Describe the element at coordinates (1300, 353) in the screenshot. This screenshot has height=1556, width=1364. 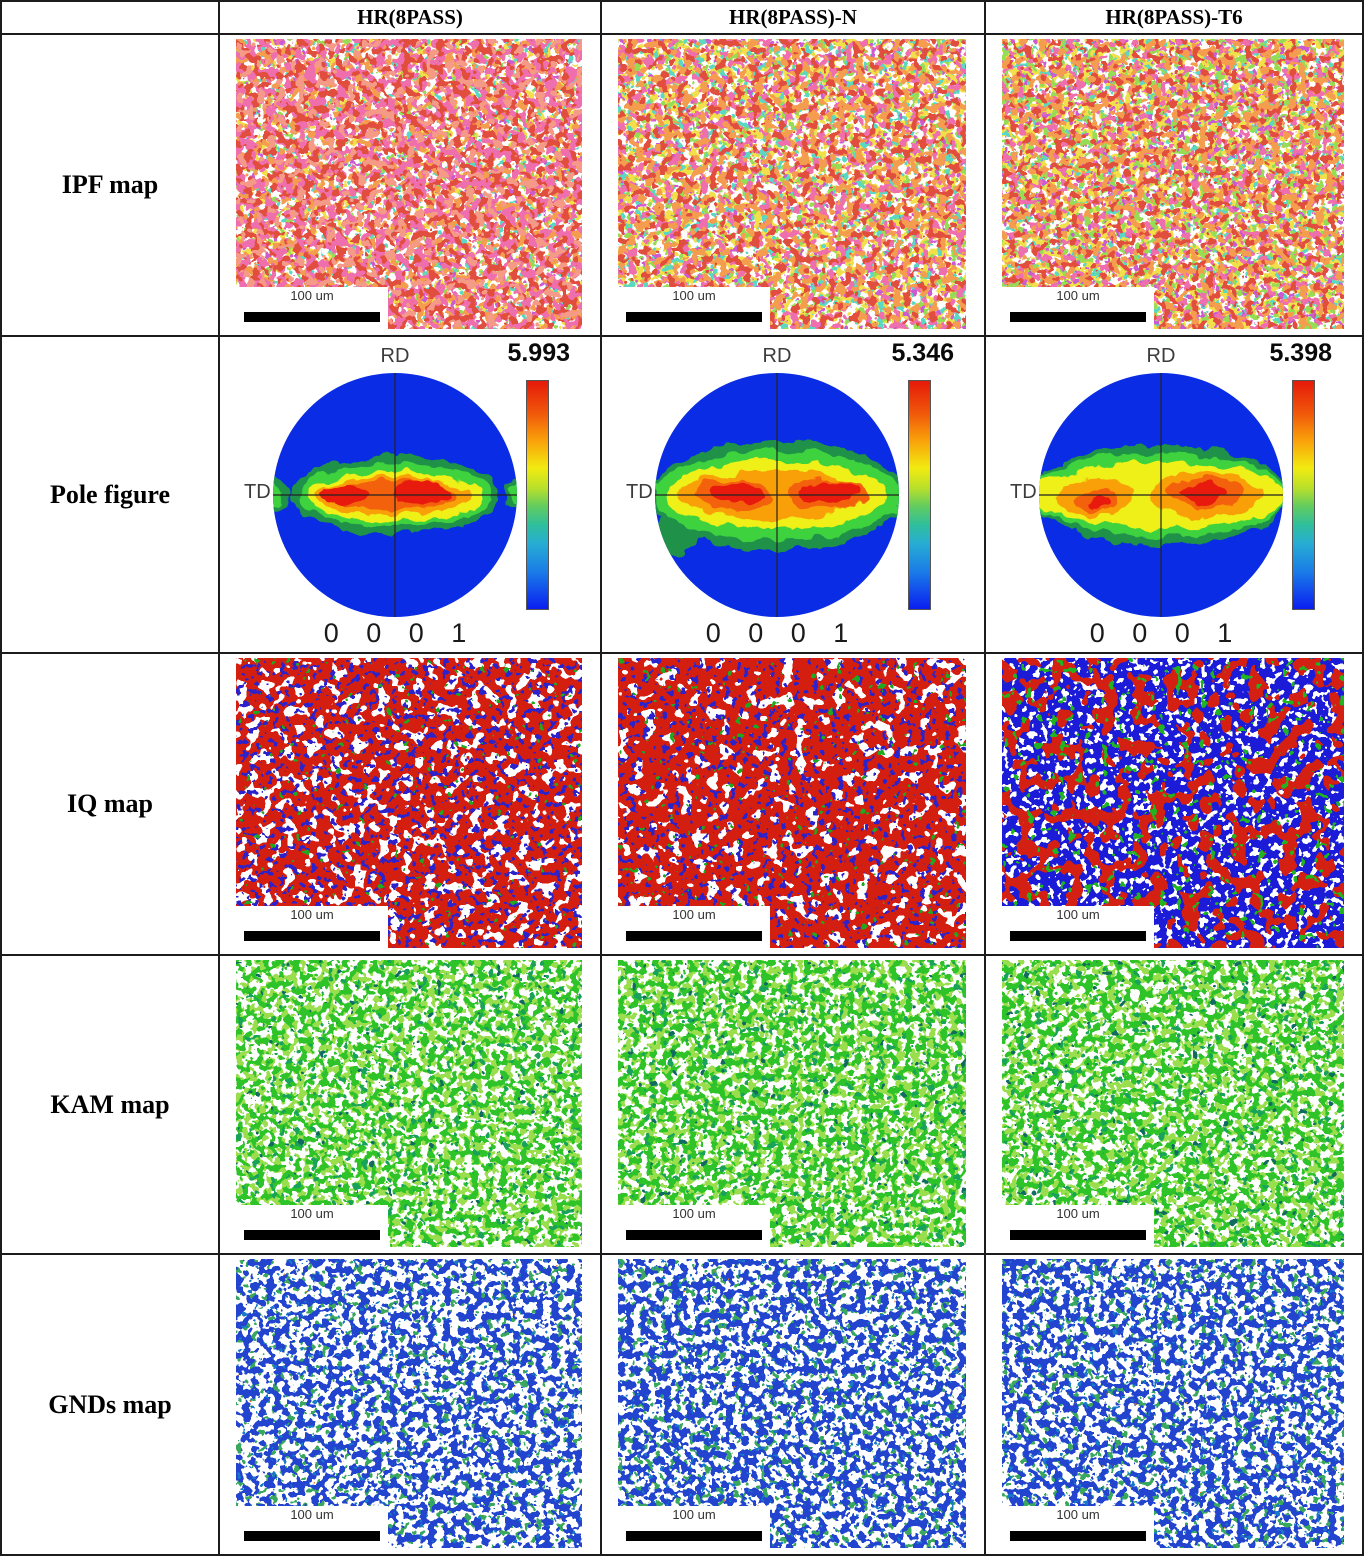
I see `max-intensity-value: 5.398` at that location.